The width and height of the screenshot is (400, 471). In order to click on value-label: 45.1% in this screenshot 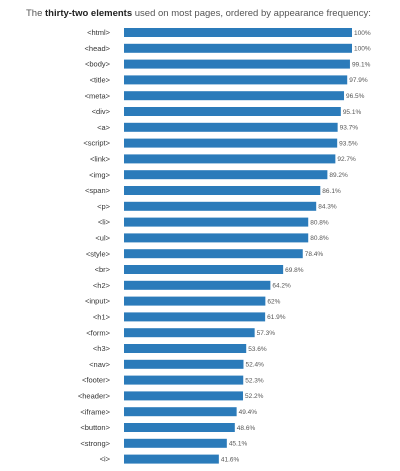, I will do `click(238, 444)`.